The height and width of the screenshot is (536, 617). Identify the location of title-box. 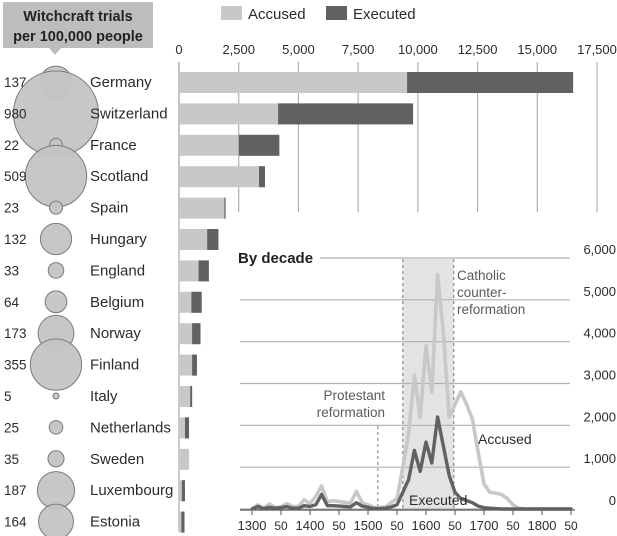
(78, 25).